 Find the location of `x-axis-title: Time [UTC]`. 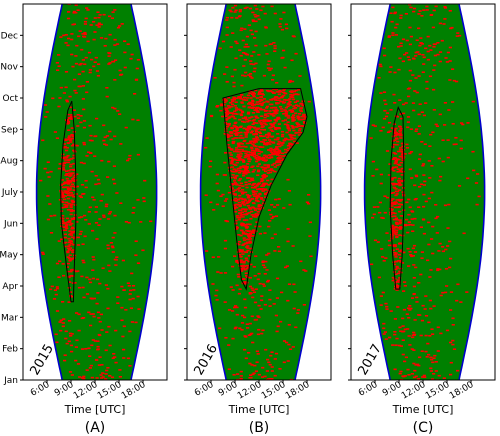

x-axis-title: Time [UTC] is located at coordinates (259, 409).